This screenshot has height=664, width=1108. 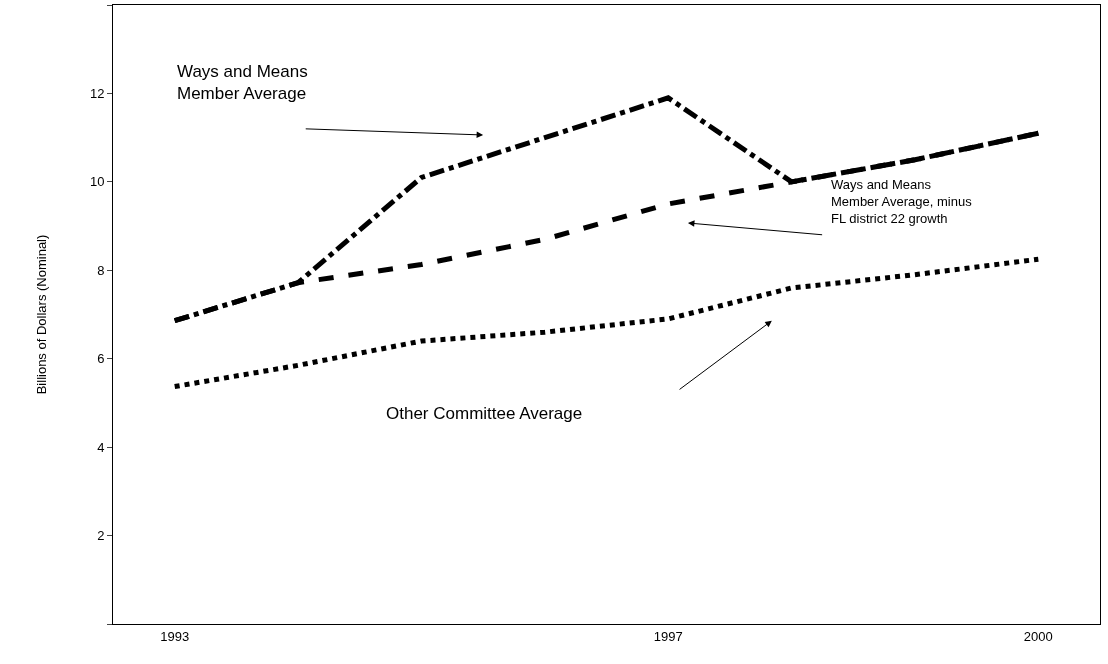 I want to click on y-tick-label: 12, so click(x=97, y=93).